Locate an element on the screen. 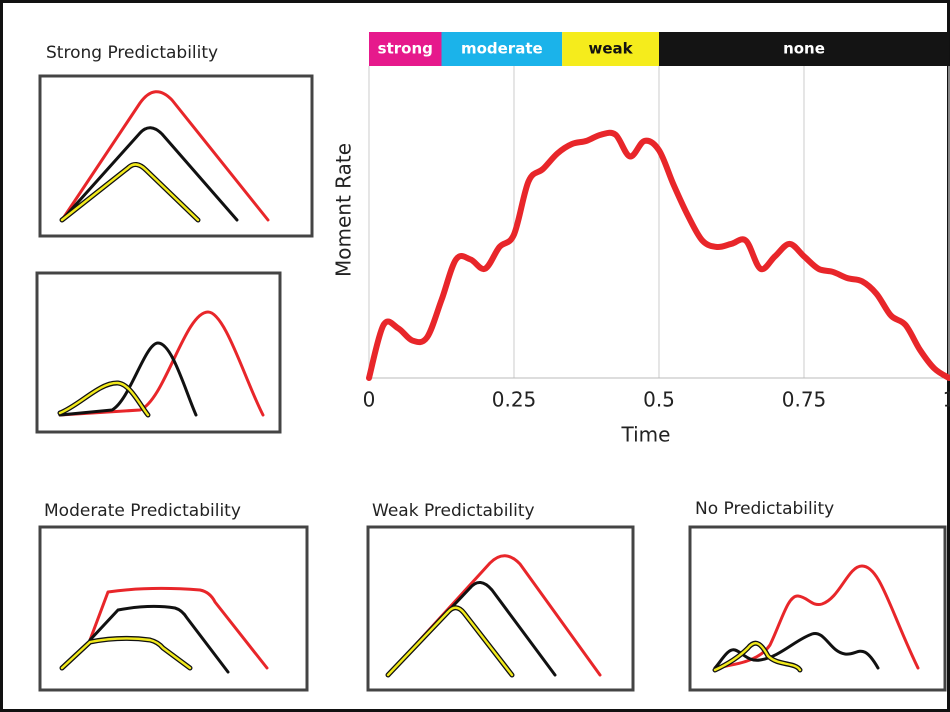 The width and height of the screenshot is (950, 712). x-axis-label: Time is located at coordinates (646, 435).